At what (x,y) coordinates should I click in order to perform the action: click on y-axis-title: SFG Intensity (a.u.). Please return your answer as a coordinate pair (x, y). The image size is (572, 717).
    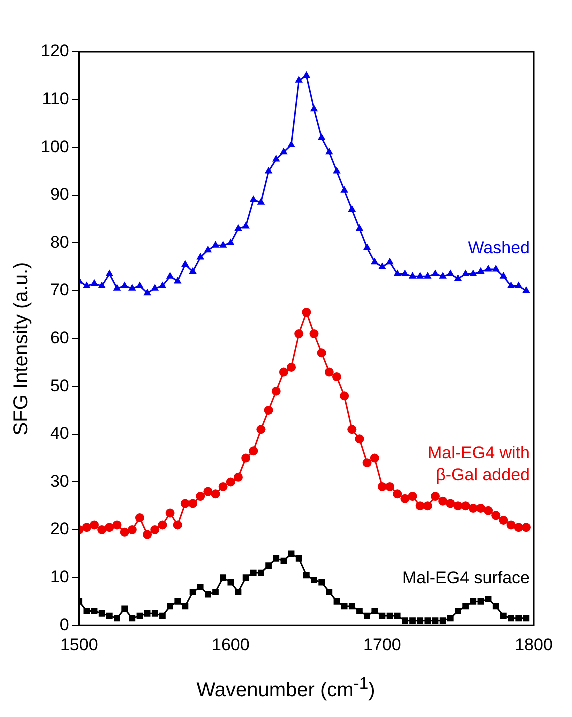
    Looking at the image, I should click on (22, 349).